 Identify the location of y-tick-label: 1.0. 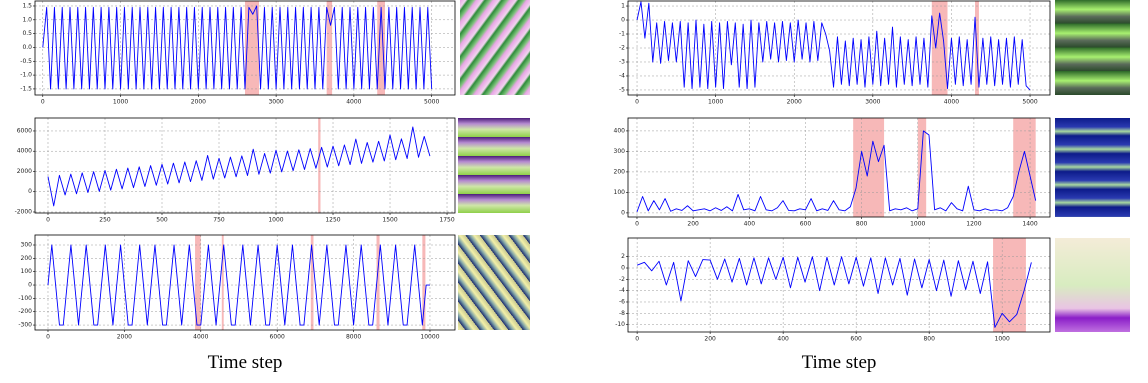
(27, 19).